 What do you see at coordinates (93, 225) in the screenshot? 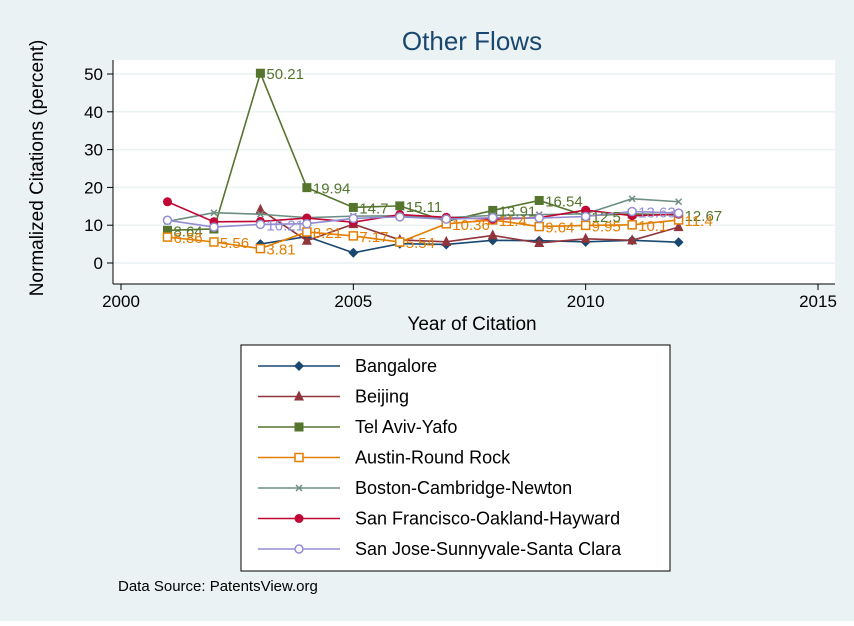
I see `y-tick-label: 10` at bounding box center [93, 225].